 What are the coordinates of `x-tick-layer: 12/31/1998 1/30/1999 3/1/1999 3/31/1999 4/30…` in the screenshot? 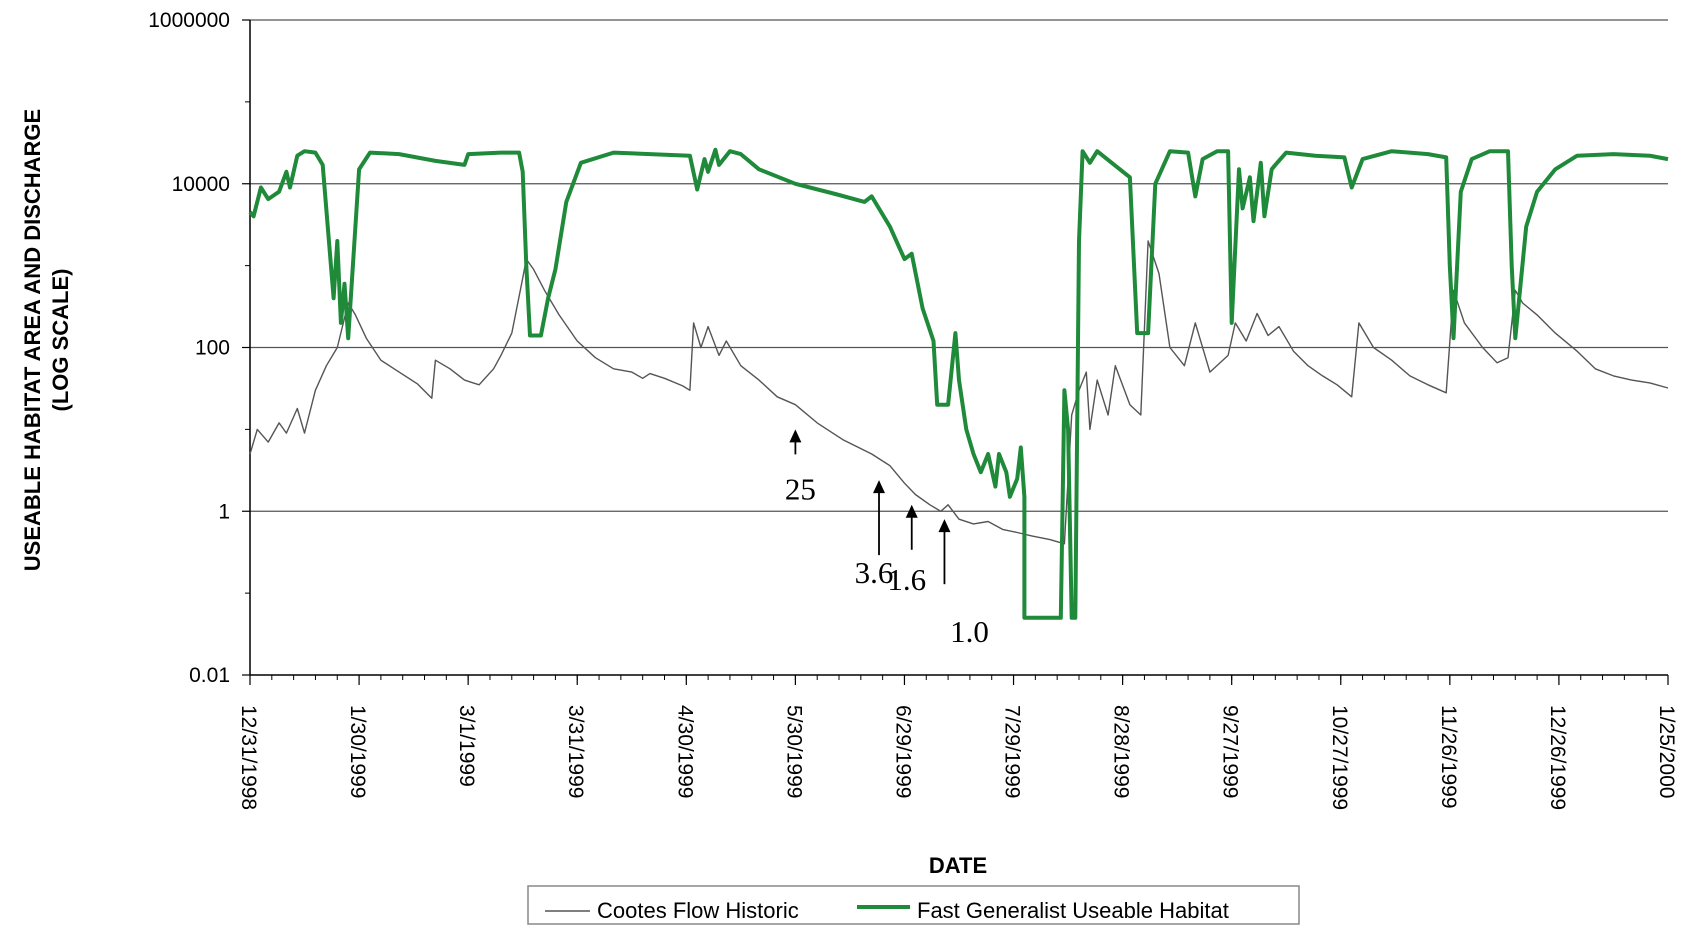 It's located at (957, 742).